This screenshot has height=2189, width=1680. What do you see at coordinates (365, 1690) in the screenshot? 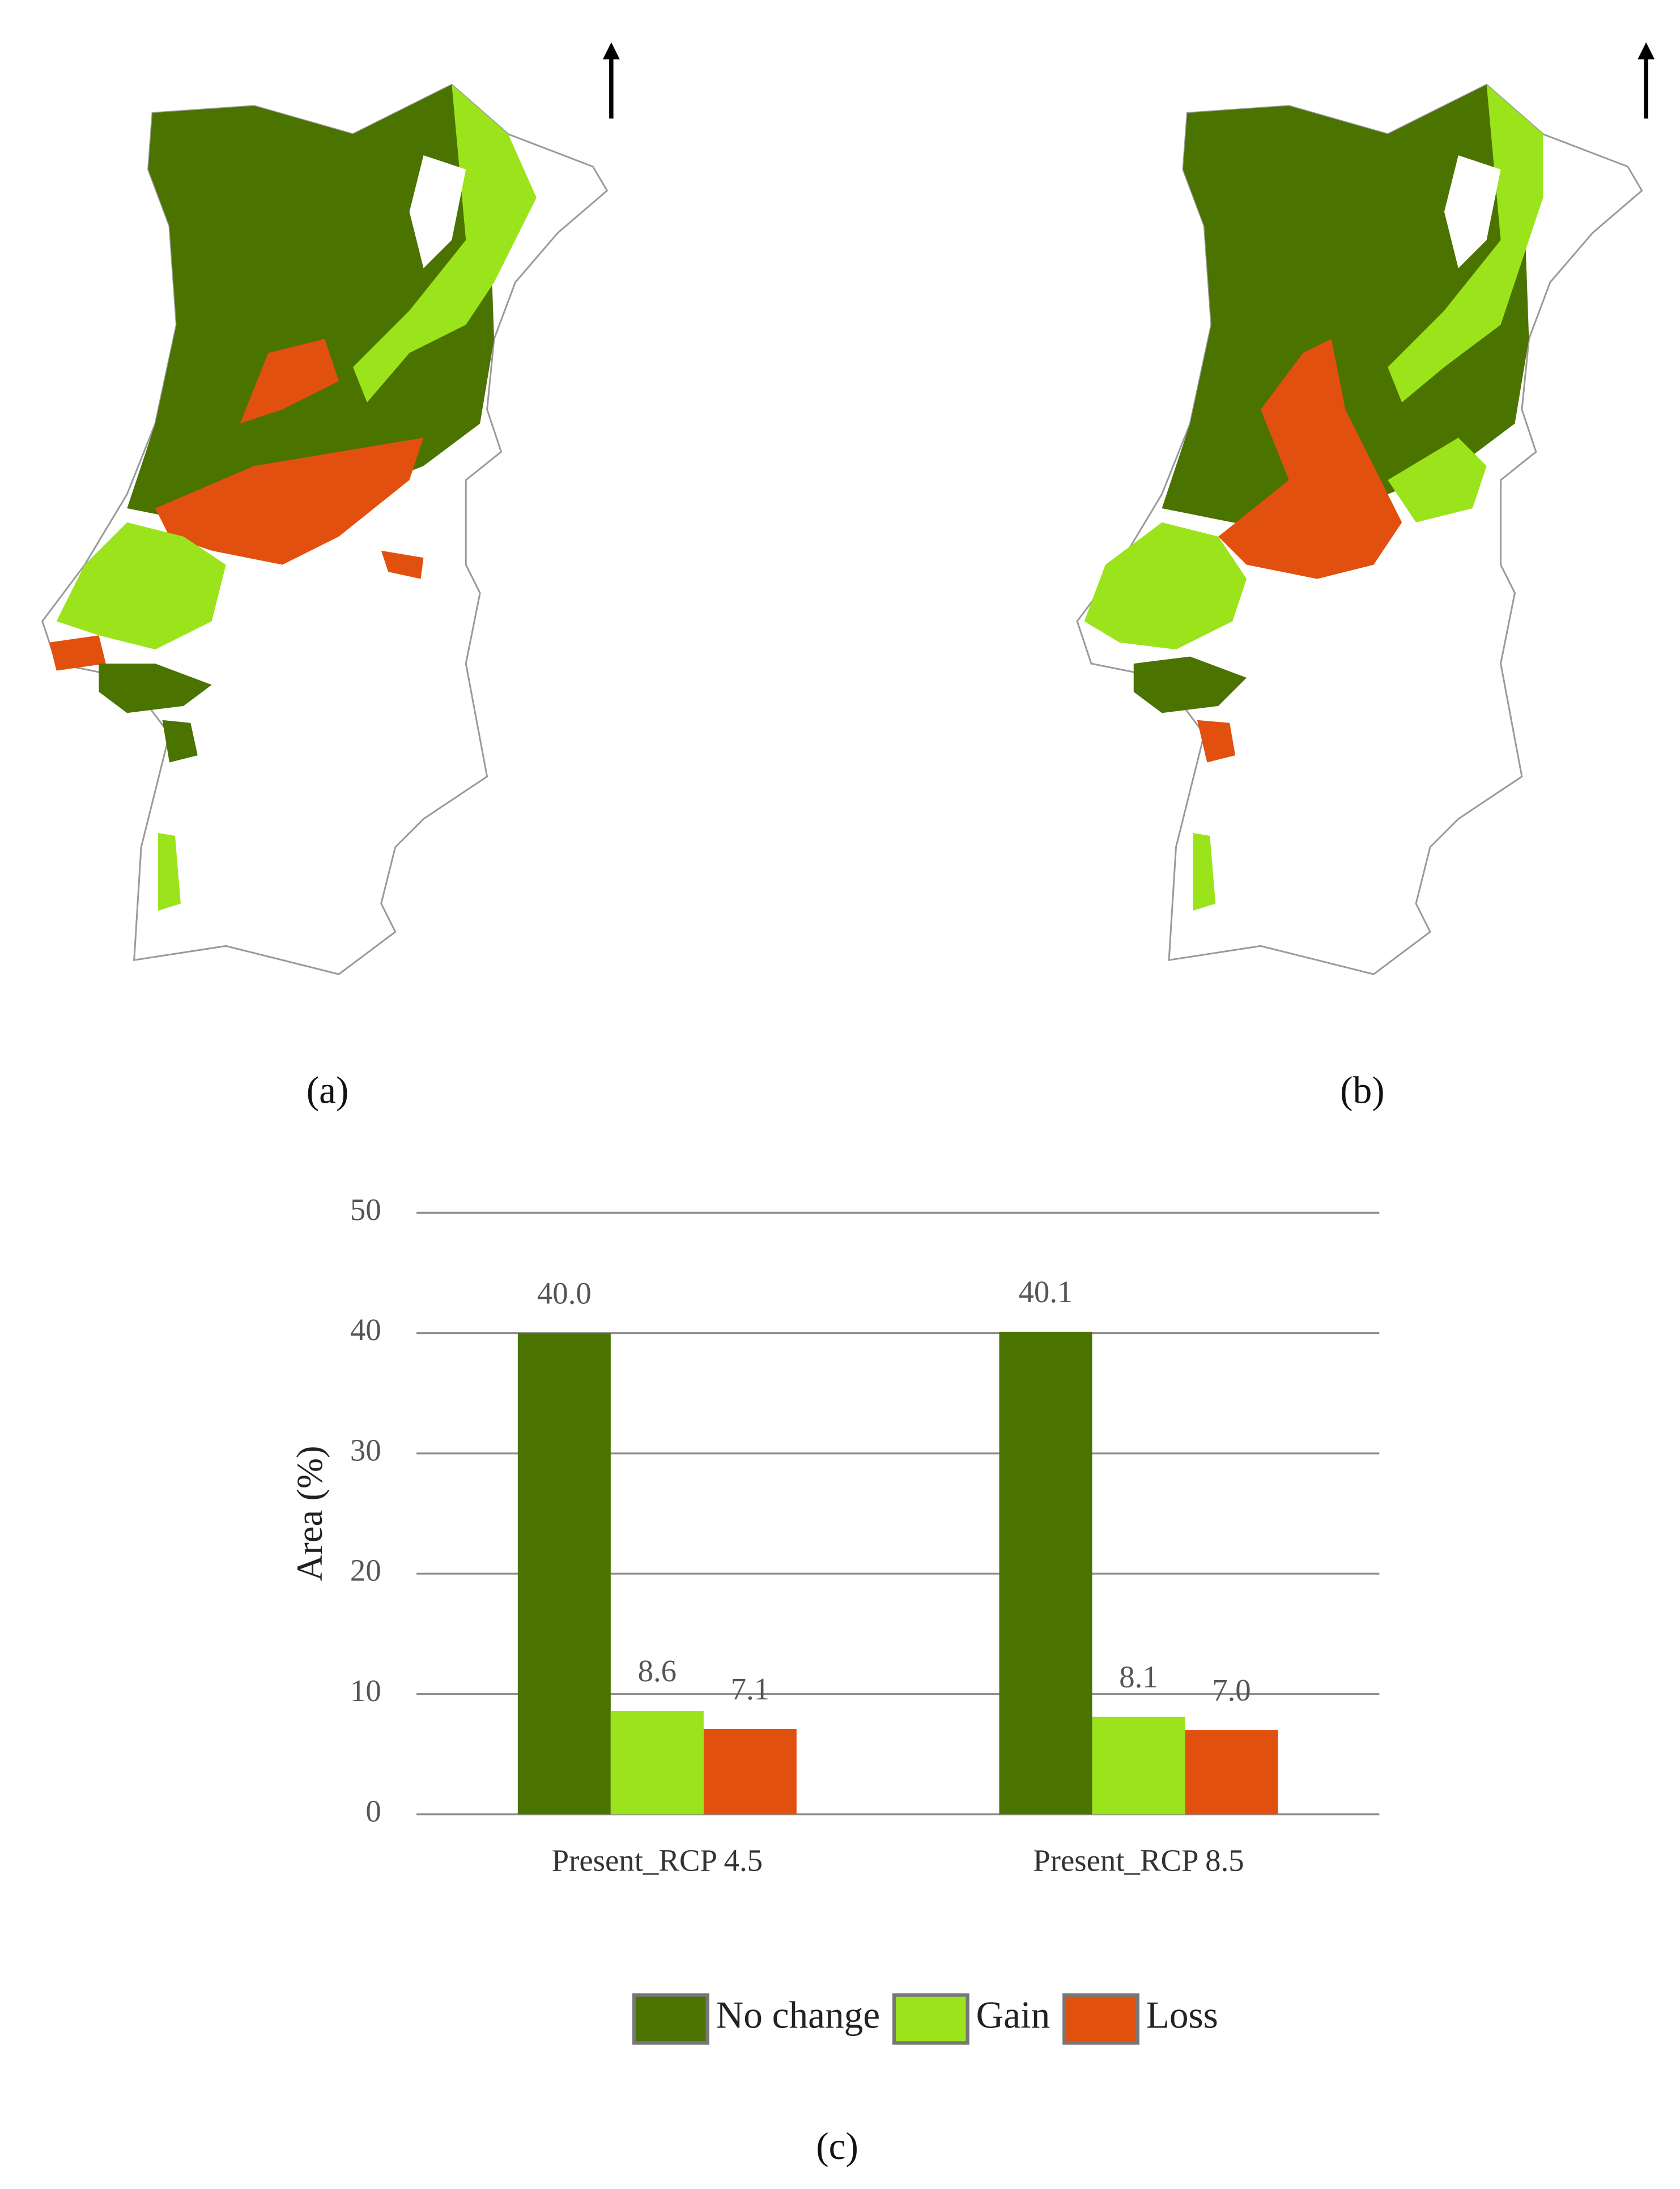
I see `y-tick-label: 10` at bounding box center [365, 1690].